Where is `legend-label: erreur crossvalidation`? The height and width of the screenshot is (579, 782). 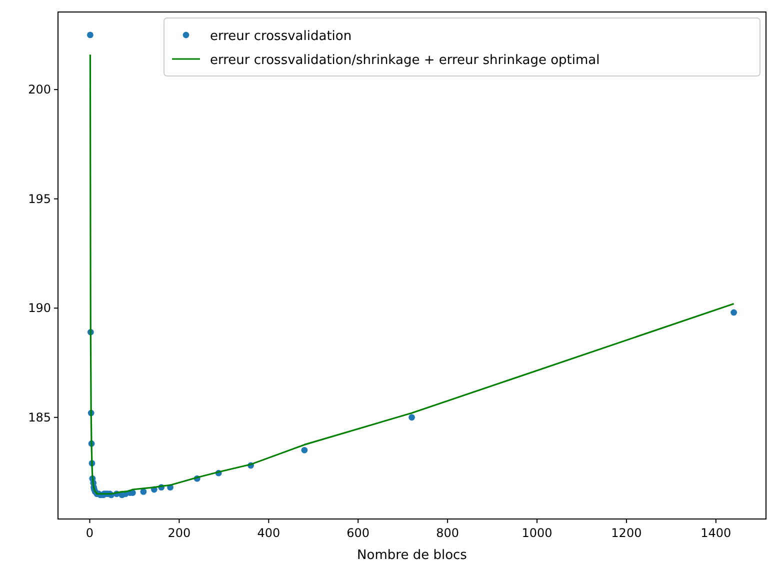
legend-label: erreur crossvalidation is located at coordinates (281, 36).